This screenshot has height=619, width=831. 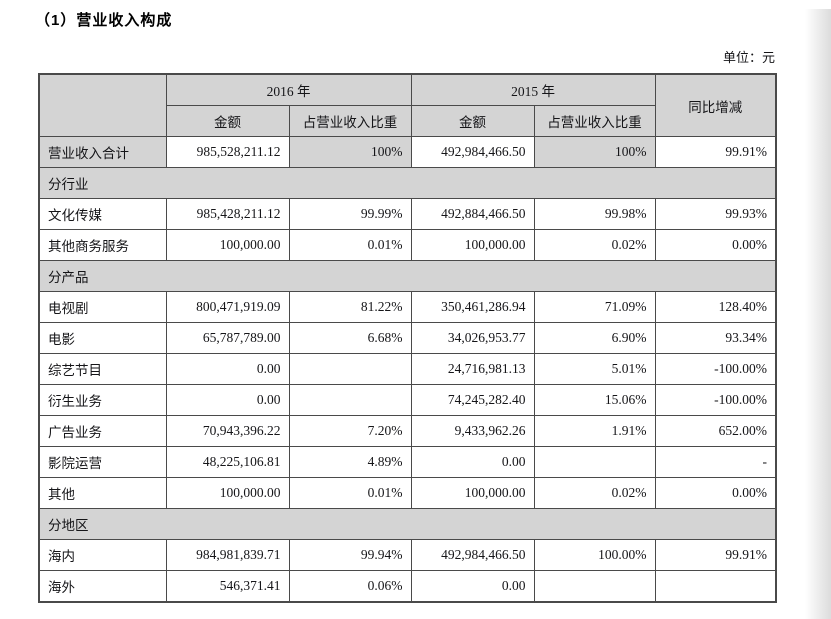 I want to click on table-row: 其他 100,000.00 0.01% 100,000.00 0.02% 0.00%, so click(x=407, y=493).